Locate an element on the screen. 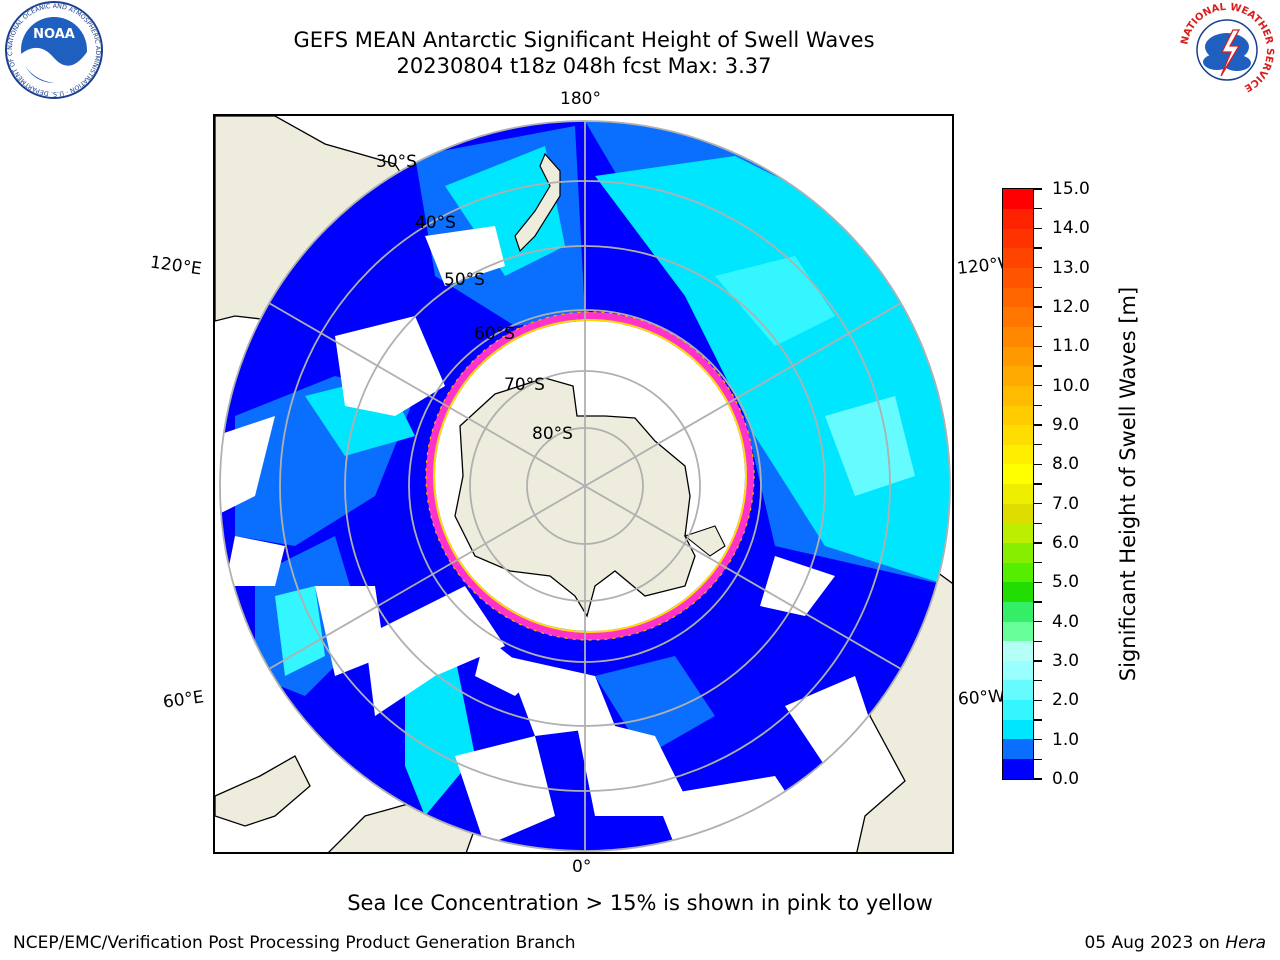 This screenshot has width=1280, height=960. lon-label-180: 180° is located at coordinates (580, 99).